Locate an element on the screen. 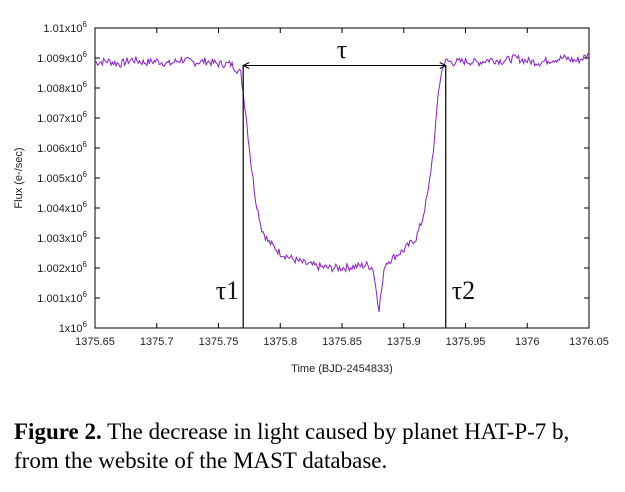 The width and height of the screenshot is (625, 492). caption-label: Figure 2. is located at coordinates (58, 431).